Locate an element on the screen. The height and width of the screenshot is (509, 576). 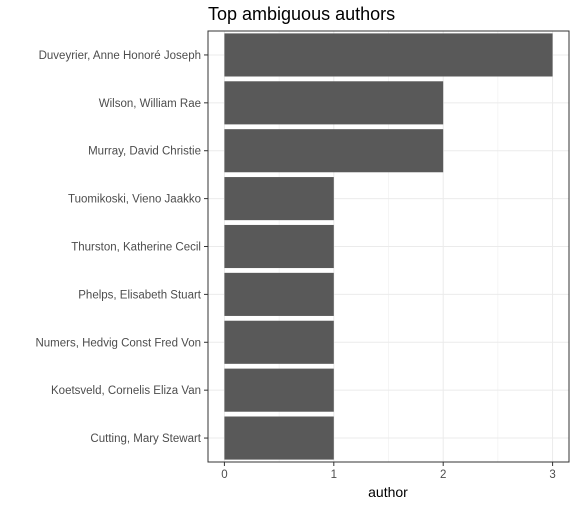
x-tick-label: 1 is located at coordinates (334, 475).